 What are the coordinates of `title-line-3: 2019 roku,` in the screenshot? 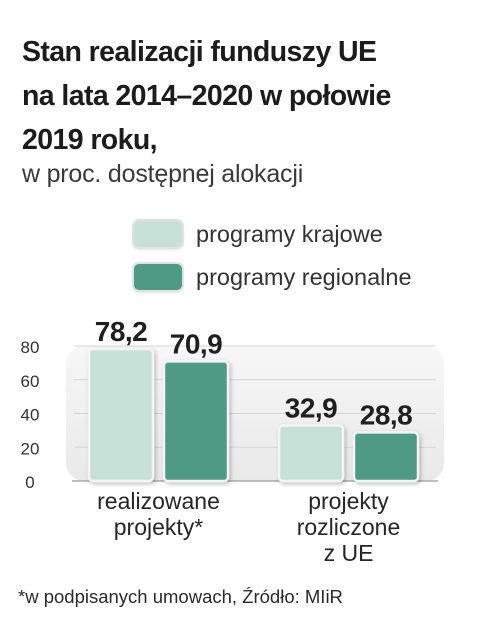 It's located at (90, 140).